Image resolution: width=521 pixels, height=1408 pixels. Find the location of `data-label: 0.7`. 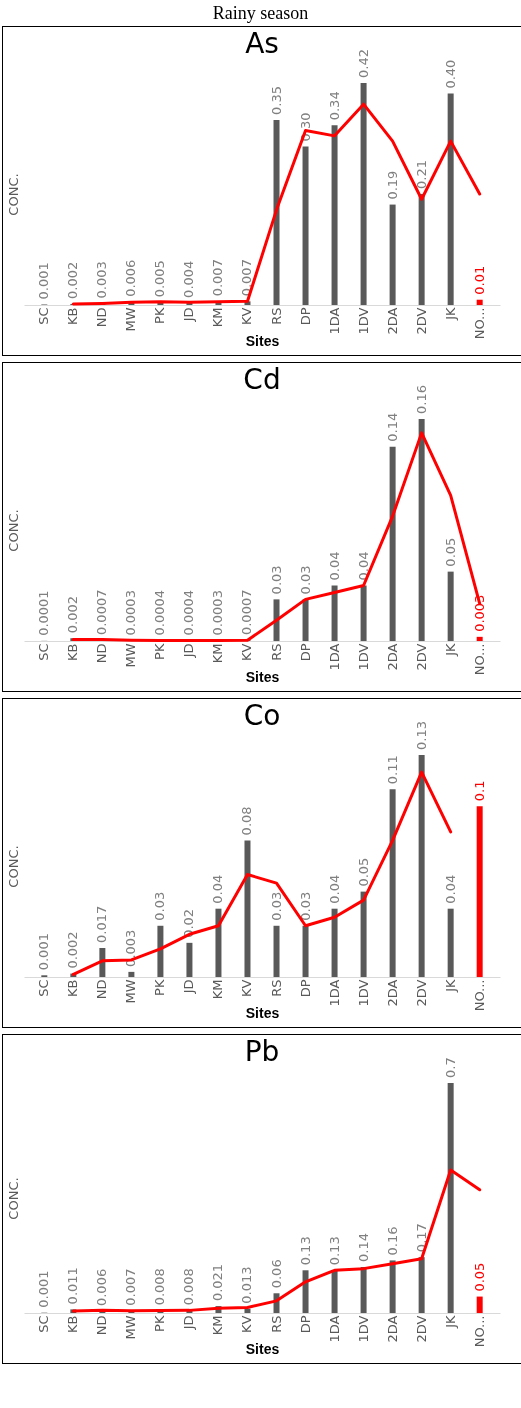

data-label: 0.7 is located at coordinates (450, 1067).